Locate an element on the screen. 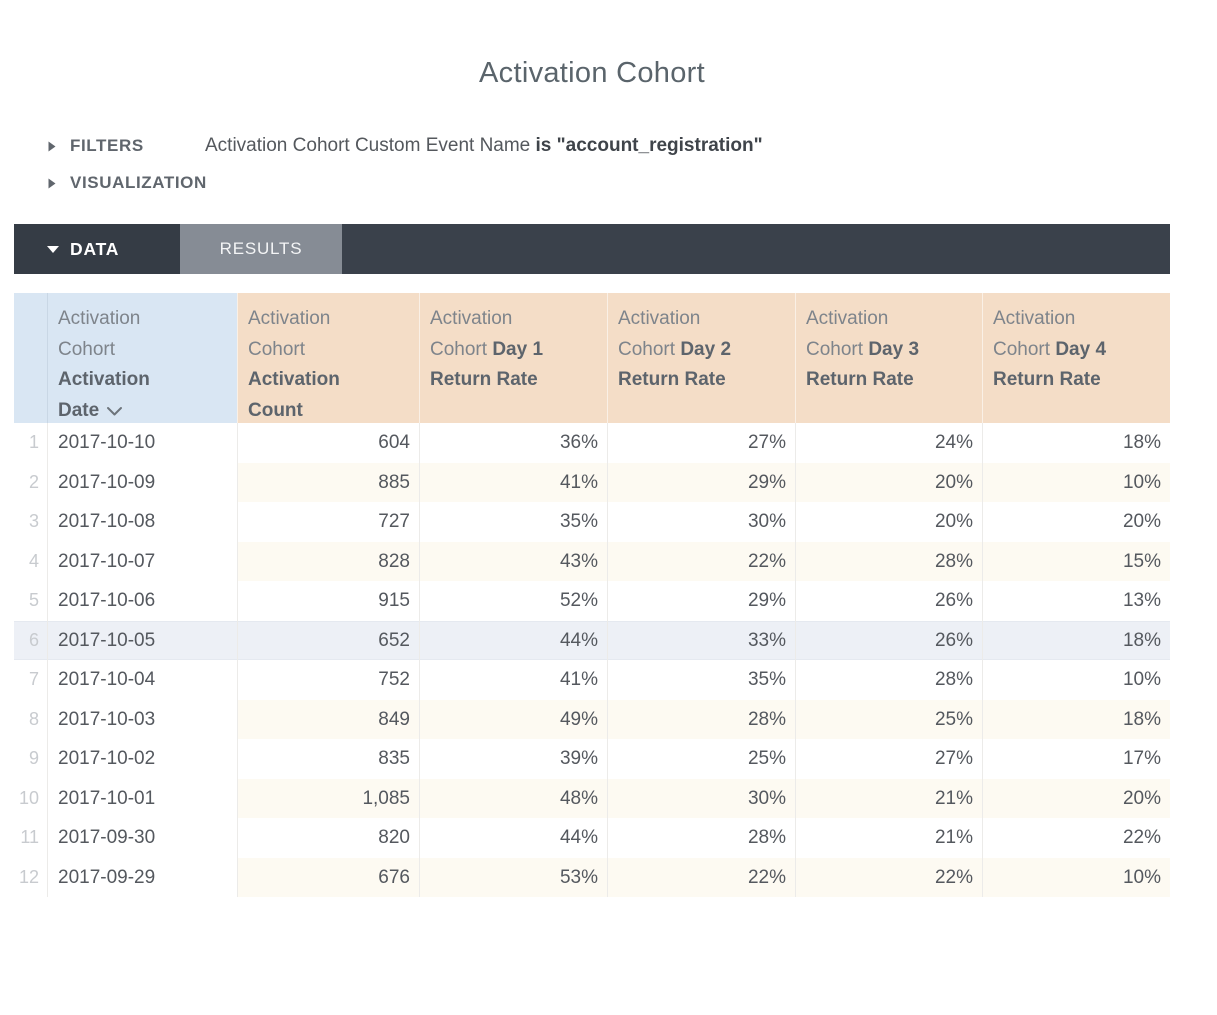 The width and height of the screenshot is (1217, 1015). page-title: Activation Cohort is located at coordinates (592, 73).